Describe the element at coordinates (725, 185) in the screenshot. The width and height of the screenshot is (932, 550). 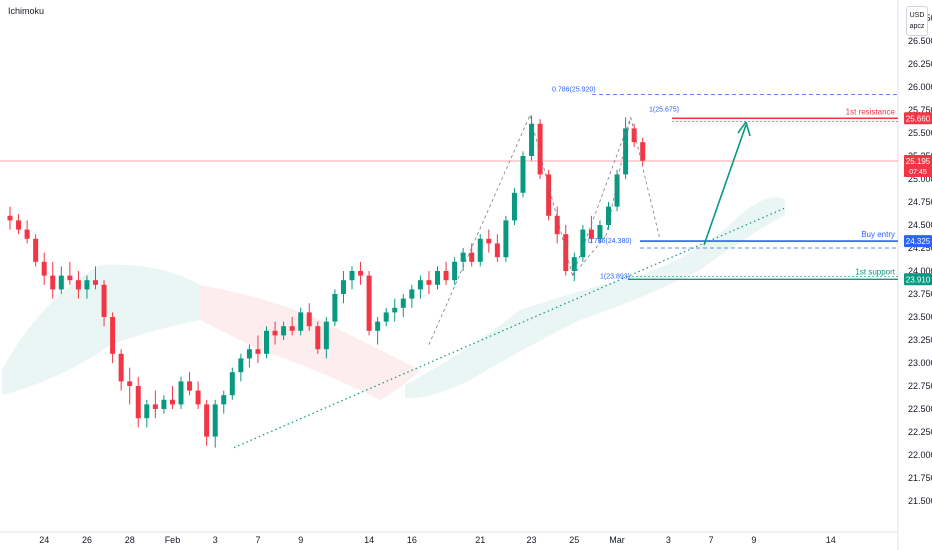
I see `projection-arrow-line` at that location.